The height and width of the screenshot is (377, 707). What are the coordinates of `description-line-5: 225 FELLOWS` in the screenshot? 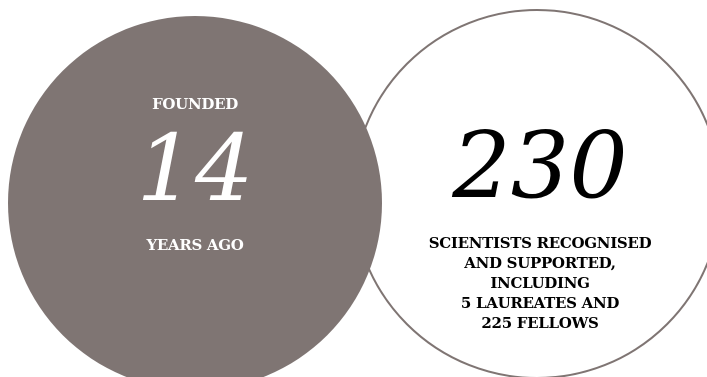 It's located at (540, 323).